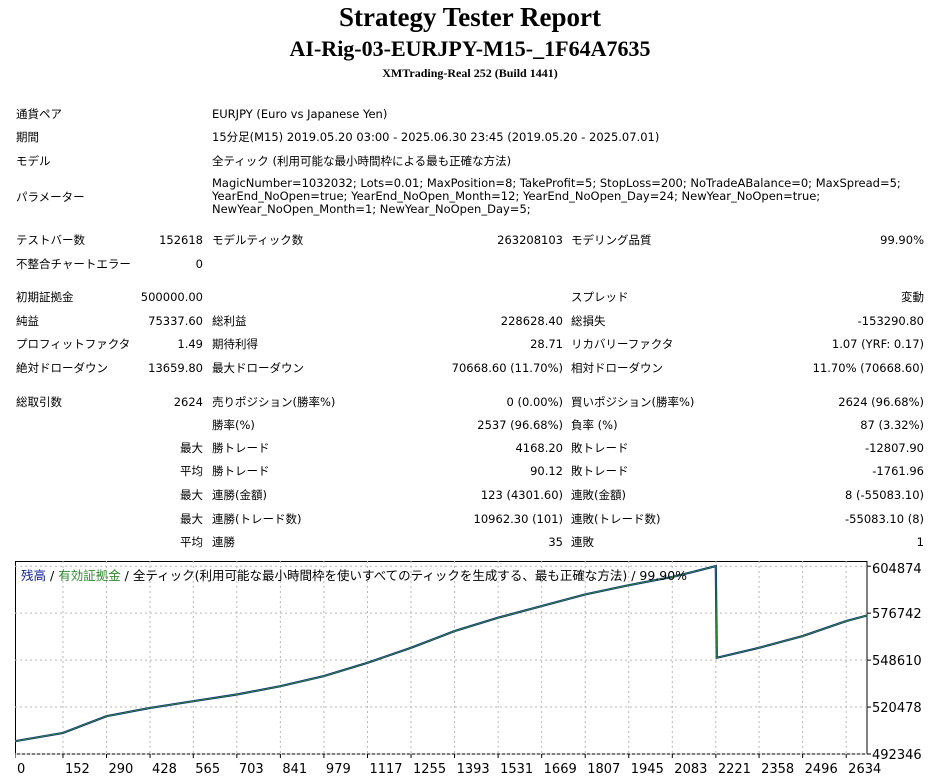 The width and height of the screenshot is (940, 783). Describe the element at coordinates (21, 769) in the screenshot. I see `x-tick-label: 0` at that location.